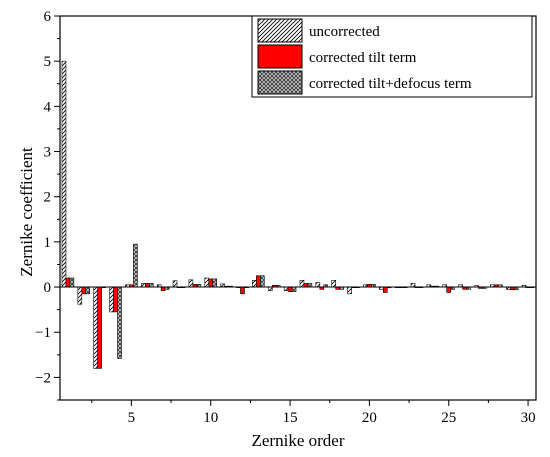 This screenshot has width=550, height=457. Describe the element at coordinates (363, 58) in the screenshot. I see `legend-label-corrected-tilt: corrected tilt term` at that location.